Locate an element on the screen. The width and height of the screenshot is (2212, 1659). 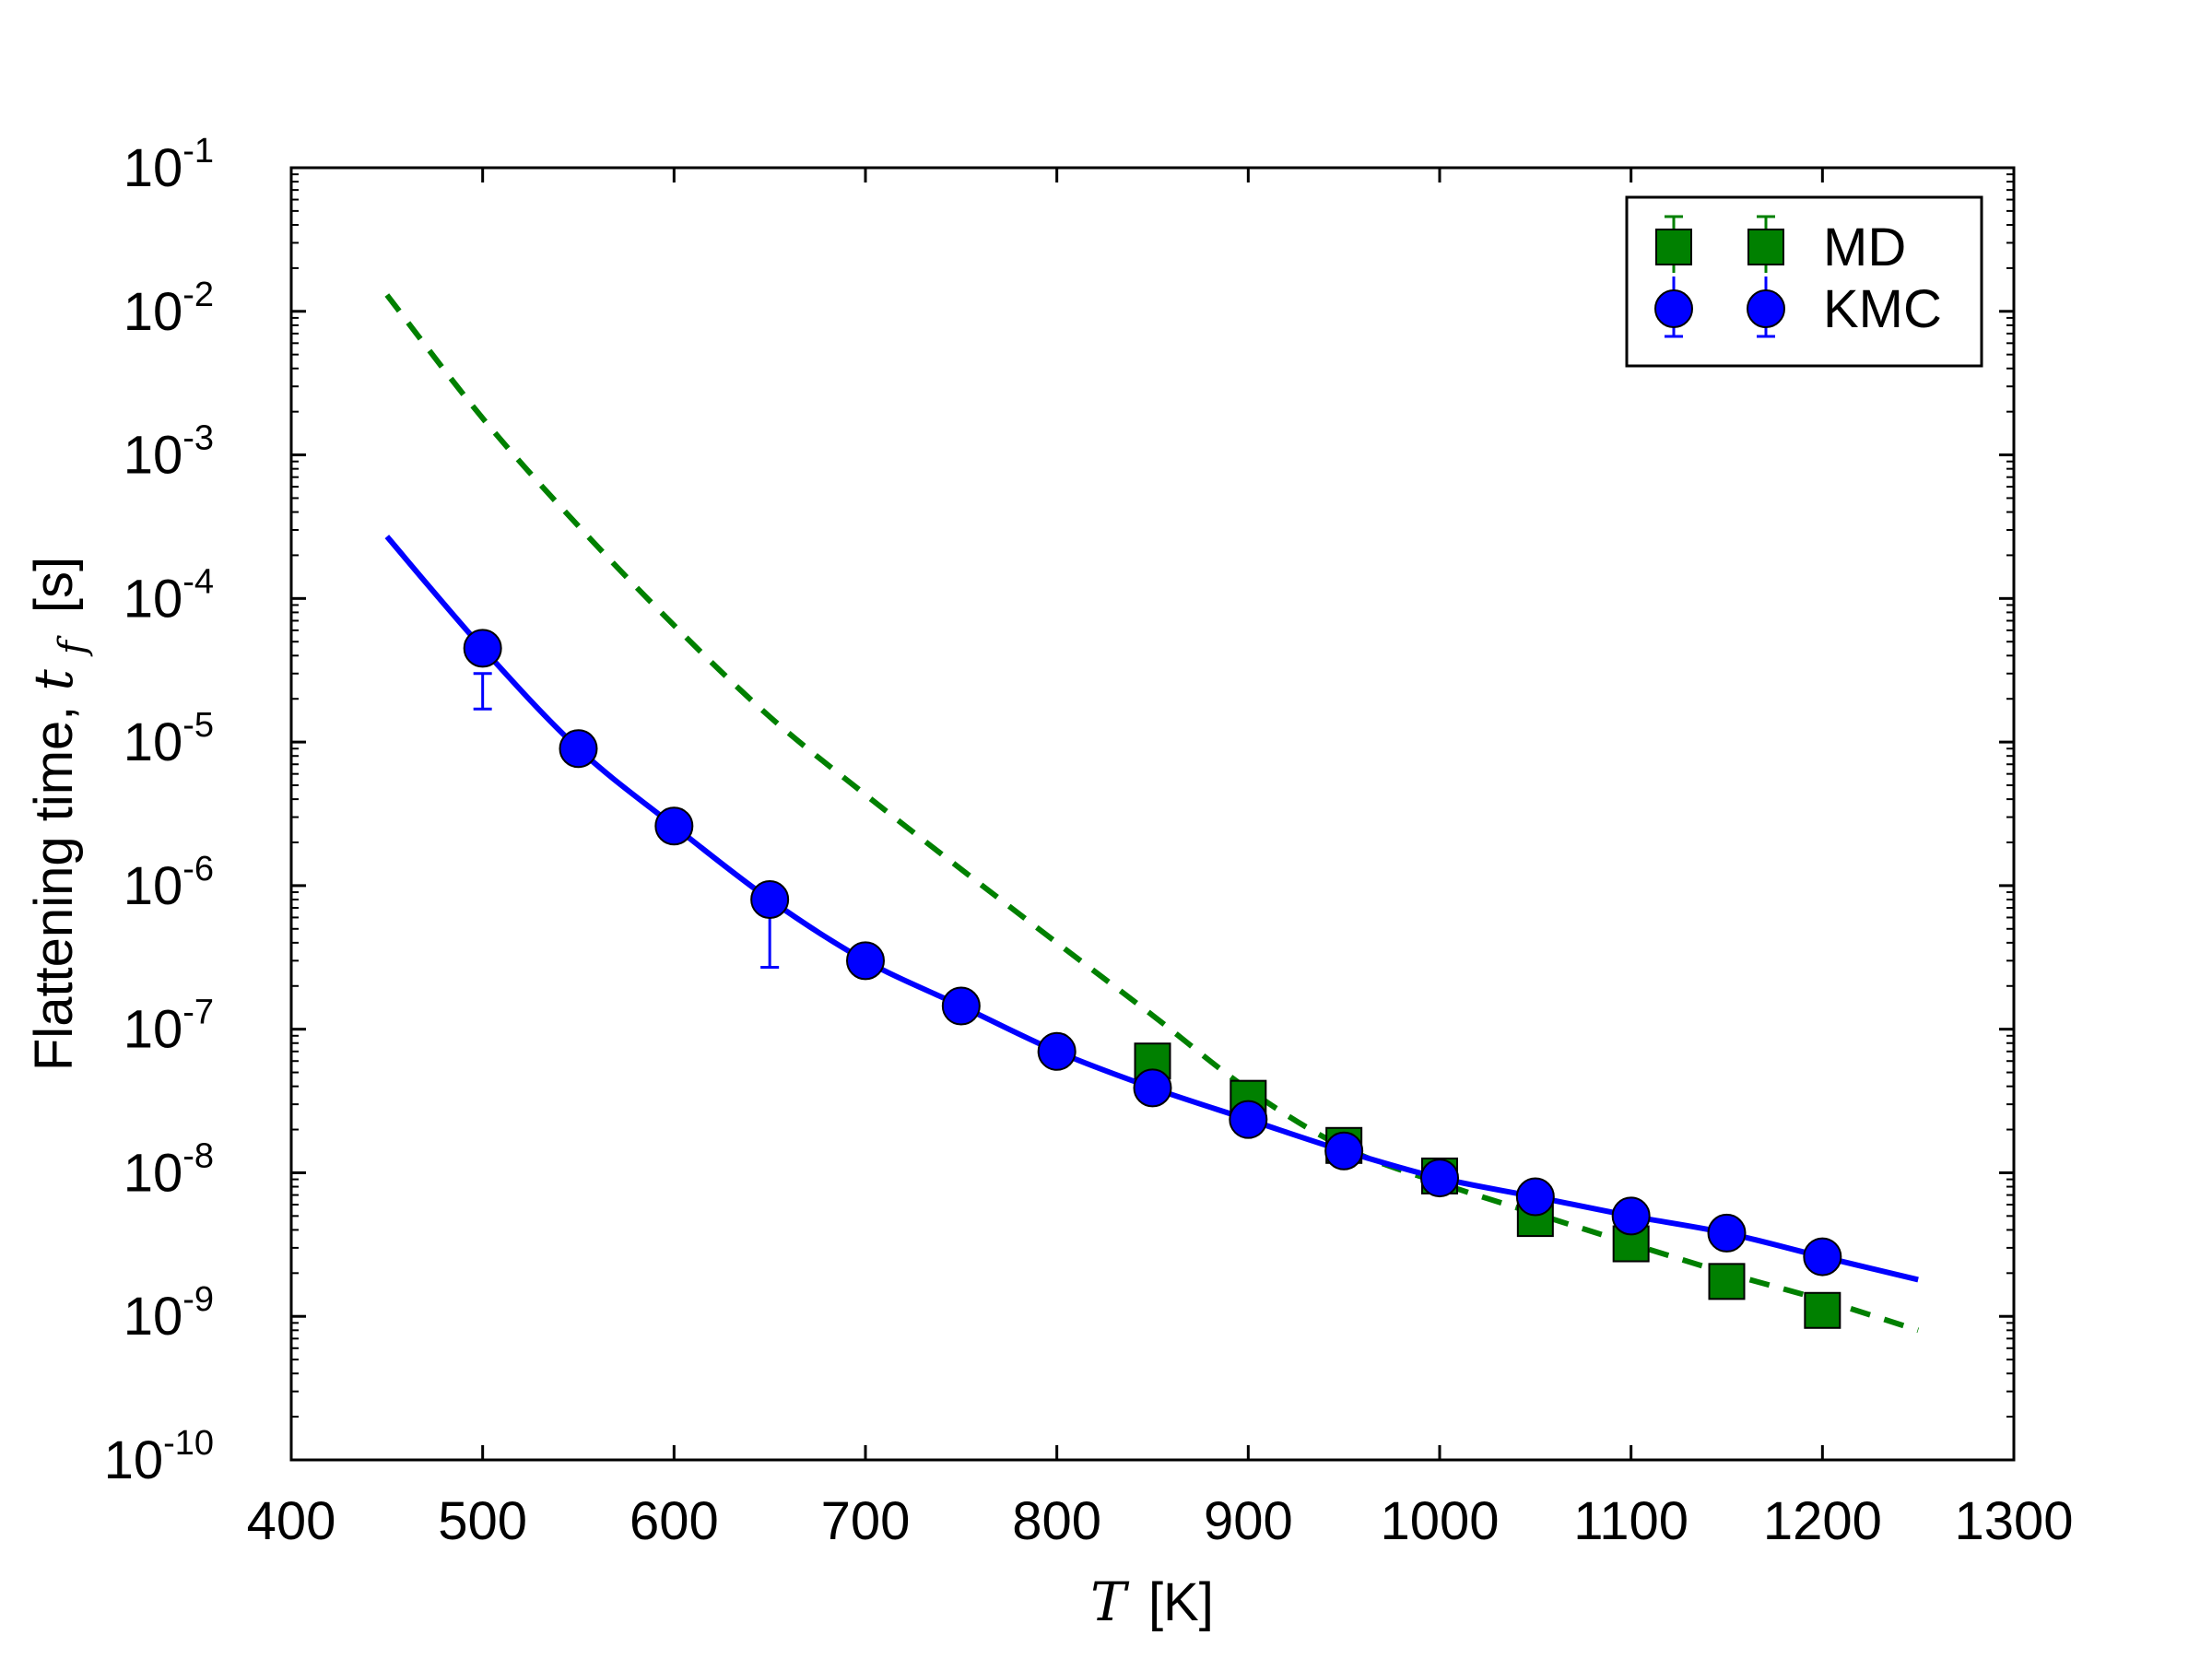
y-tick-exponent: -4 is located at coordinates (198, 581).